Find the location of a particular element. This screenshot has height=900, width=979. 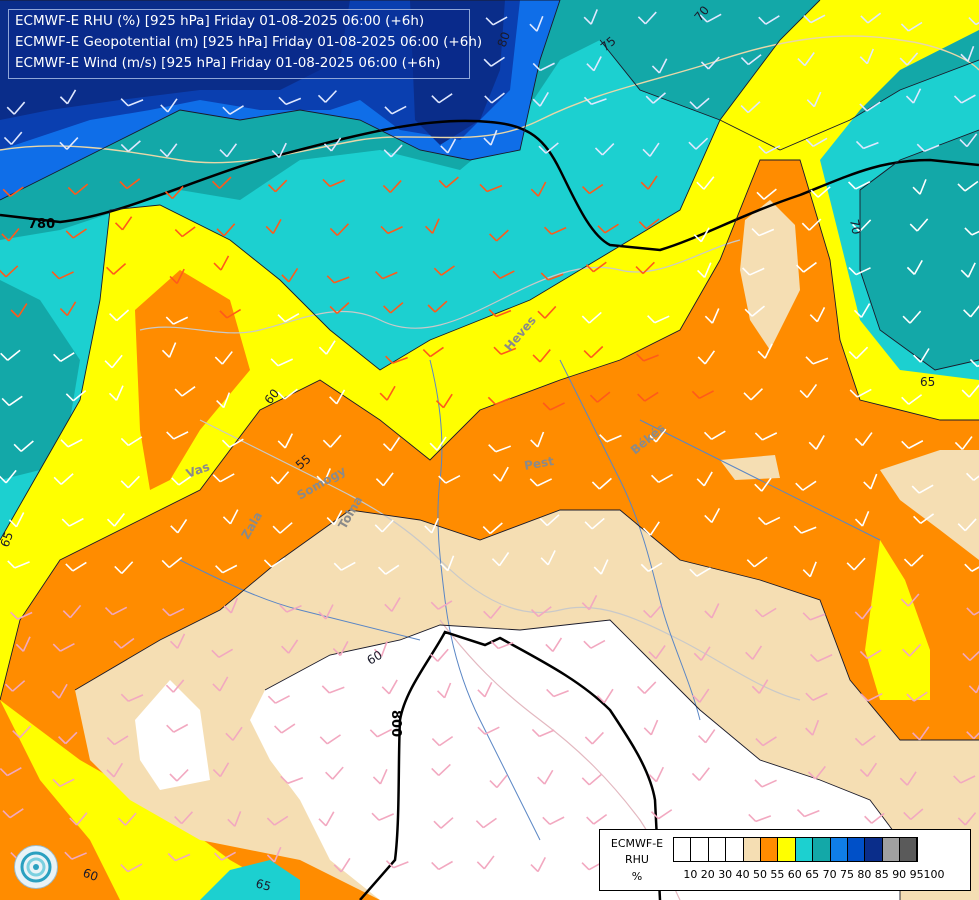

rh-contour-label: 70 is located at coordinates (855, 226).